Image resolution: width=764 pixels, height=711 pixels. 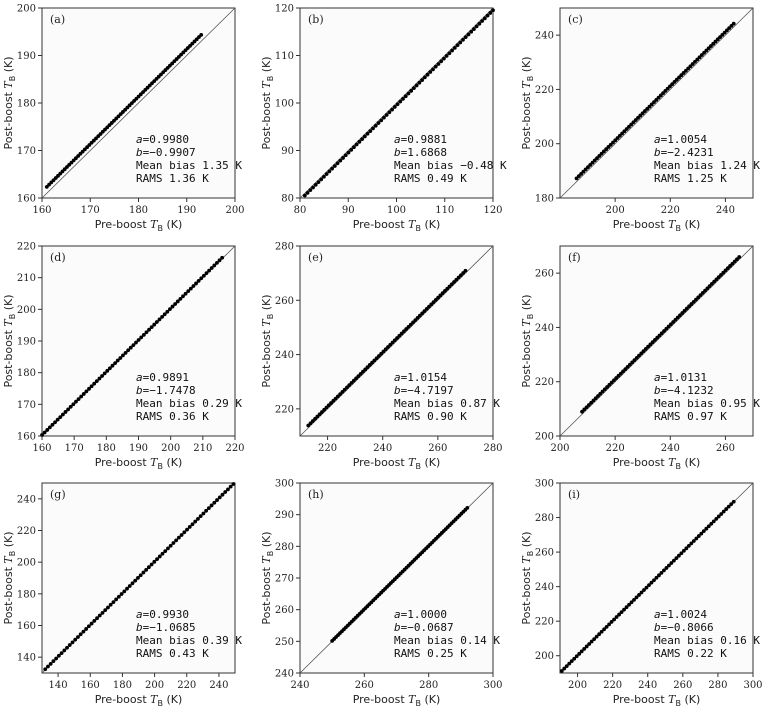 I want to click on stat-rams: RAMS 1.25 K, so click(x=690, y=178).